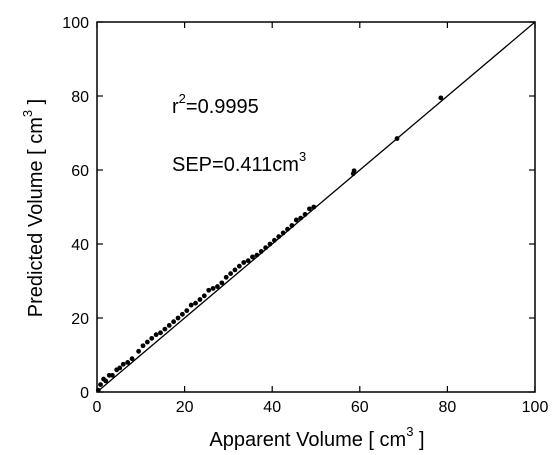 This screenshot has width=555, height=455. Describe the element at coordinates (33, 208) in the screenshot. I see `y-axis-label: Predicted Volume [ cm3 ]` at that location.